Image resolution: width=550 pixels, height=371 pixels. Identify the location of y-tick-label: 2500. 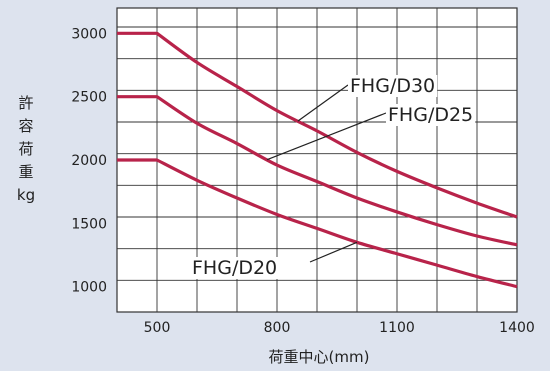
(89, 98).